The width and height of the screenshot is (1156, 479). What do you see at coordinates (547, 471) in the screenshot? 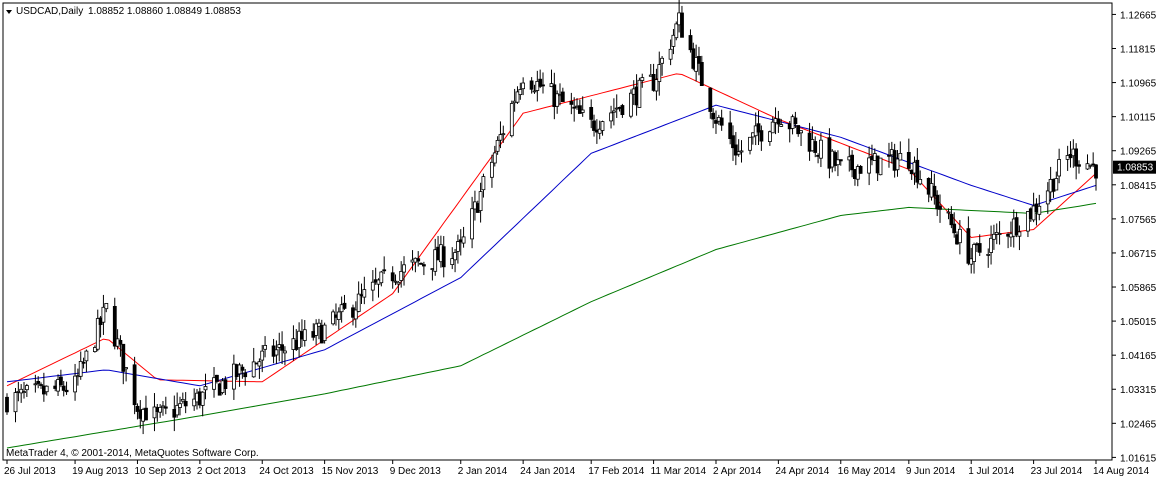
I see `x-tick-label: 24 Jan 2014` at bounding box center [547, 471].